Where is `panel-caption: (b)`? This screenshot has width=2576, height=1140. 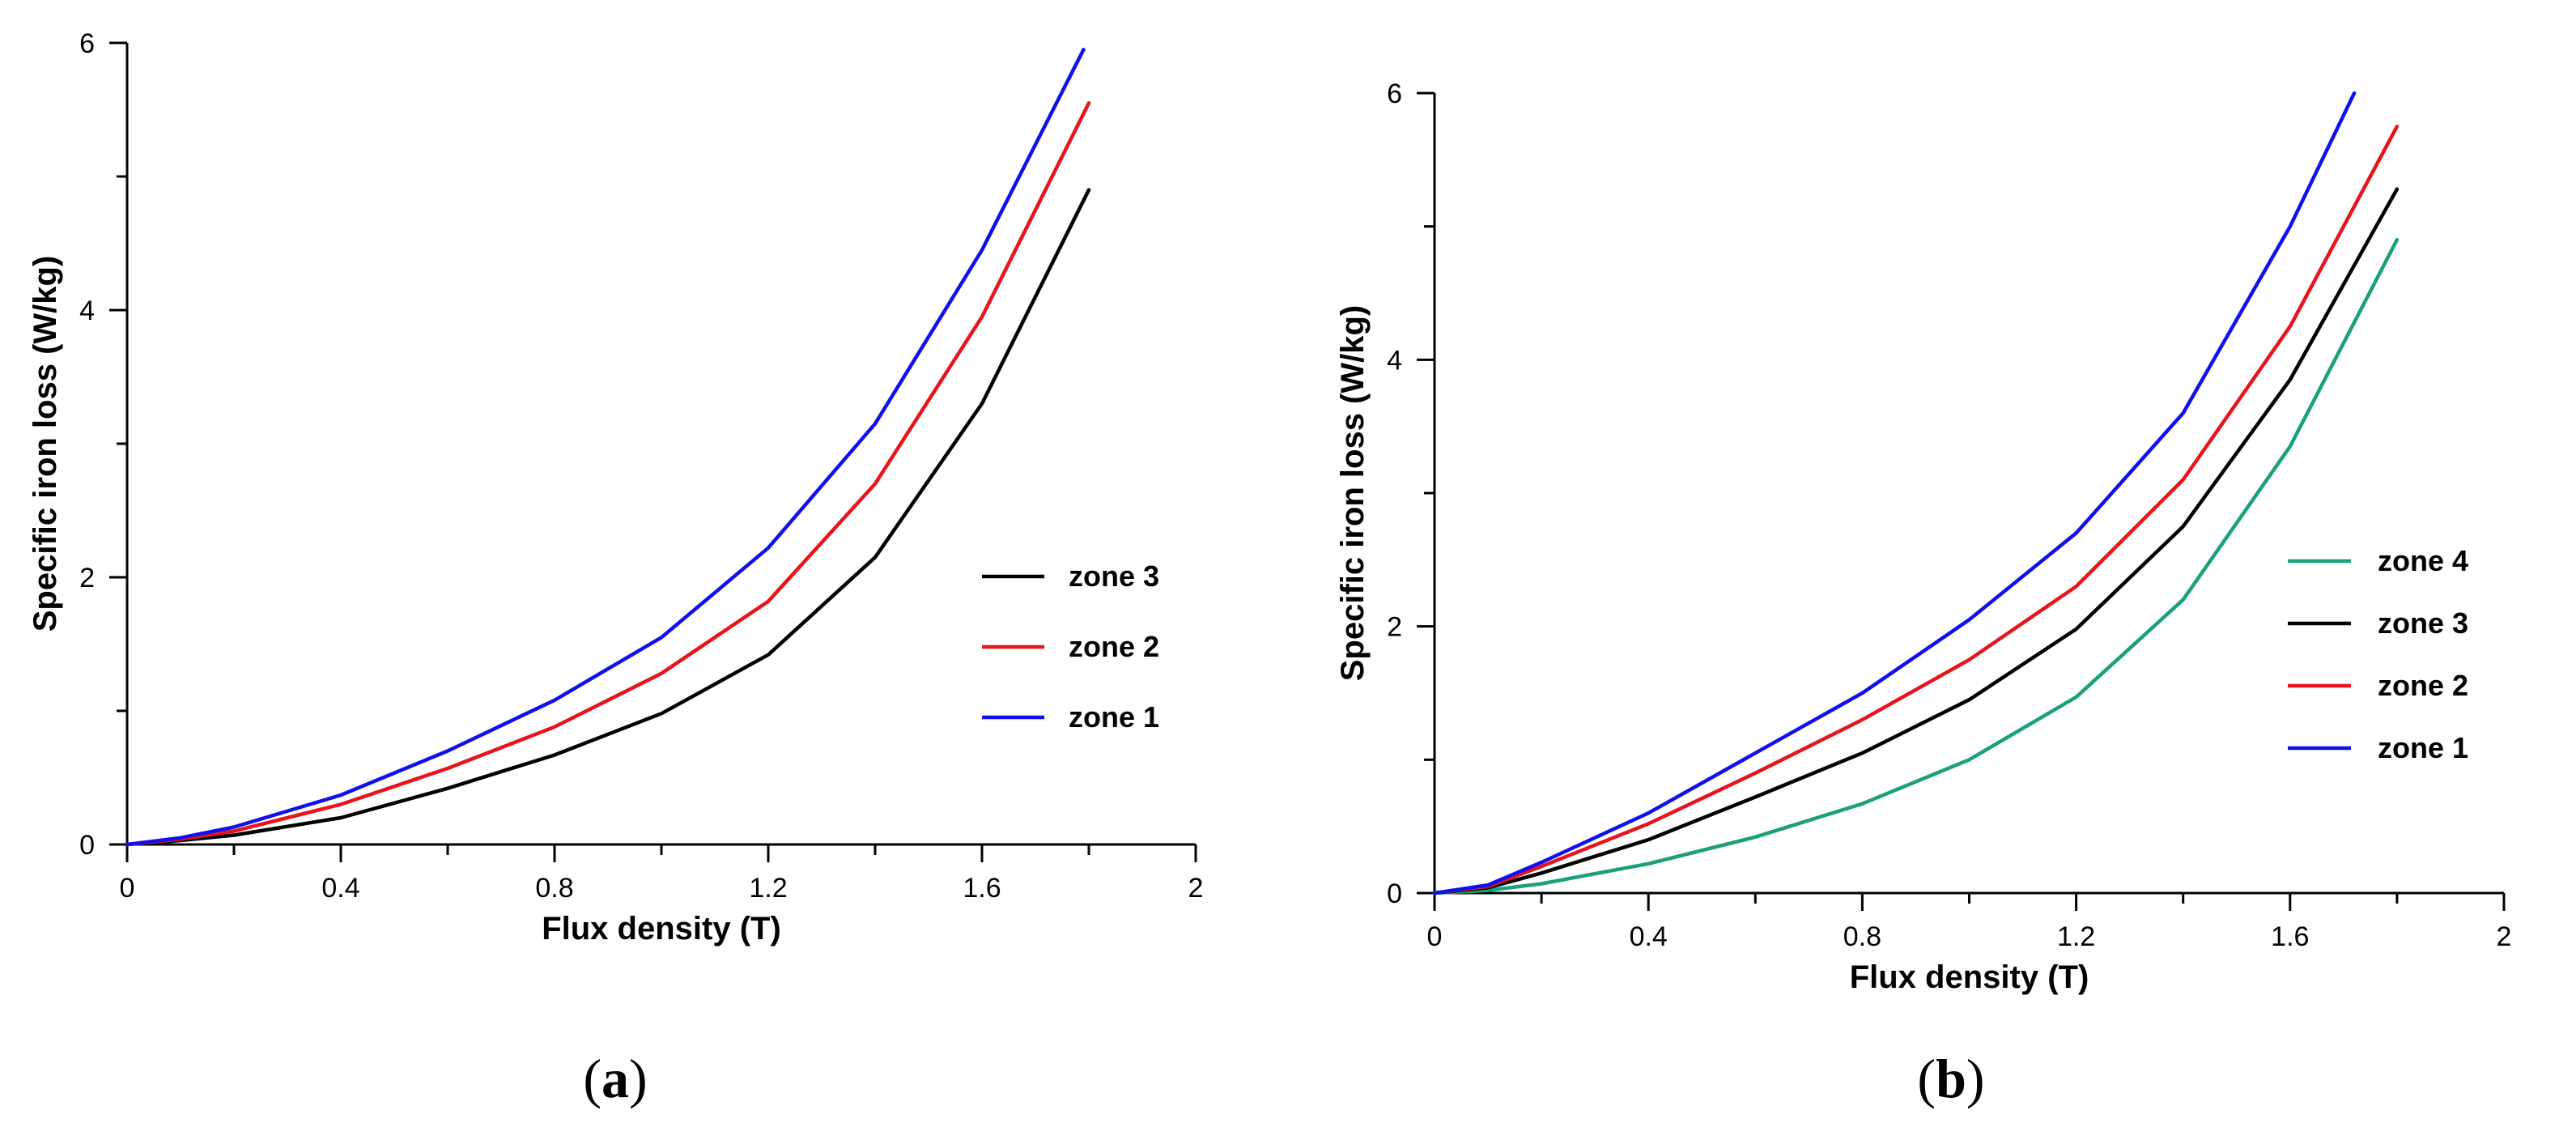 panel-caption: (b) is located at coordinates (1950, 1078).